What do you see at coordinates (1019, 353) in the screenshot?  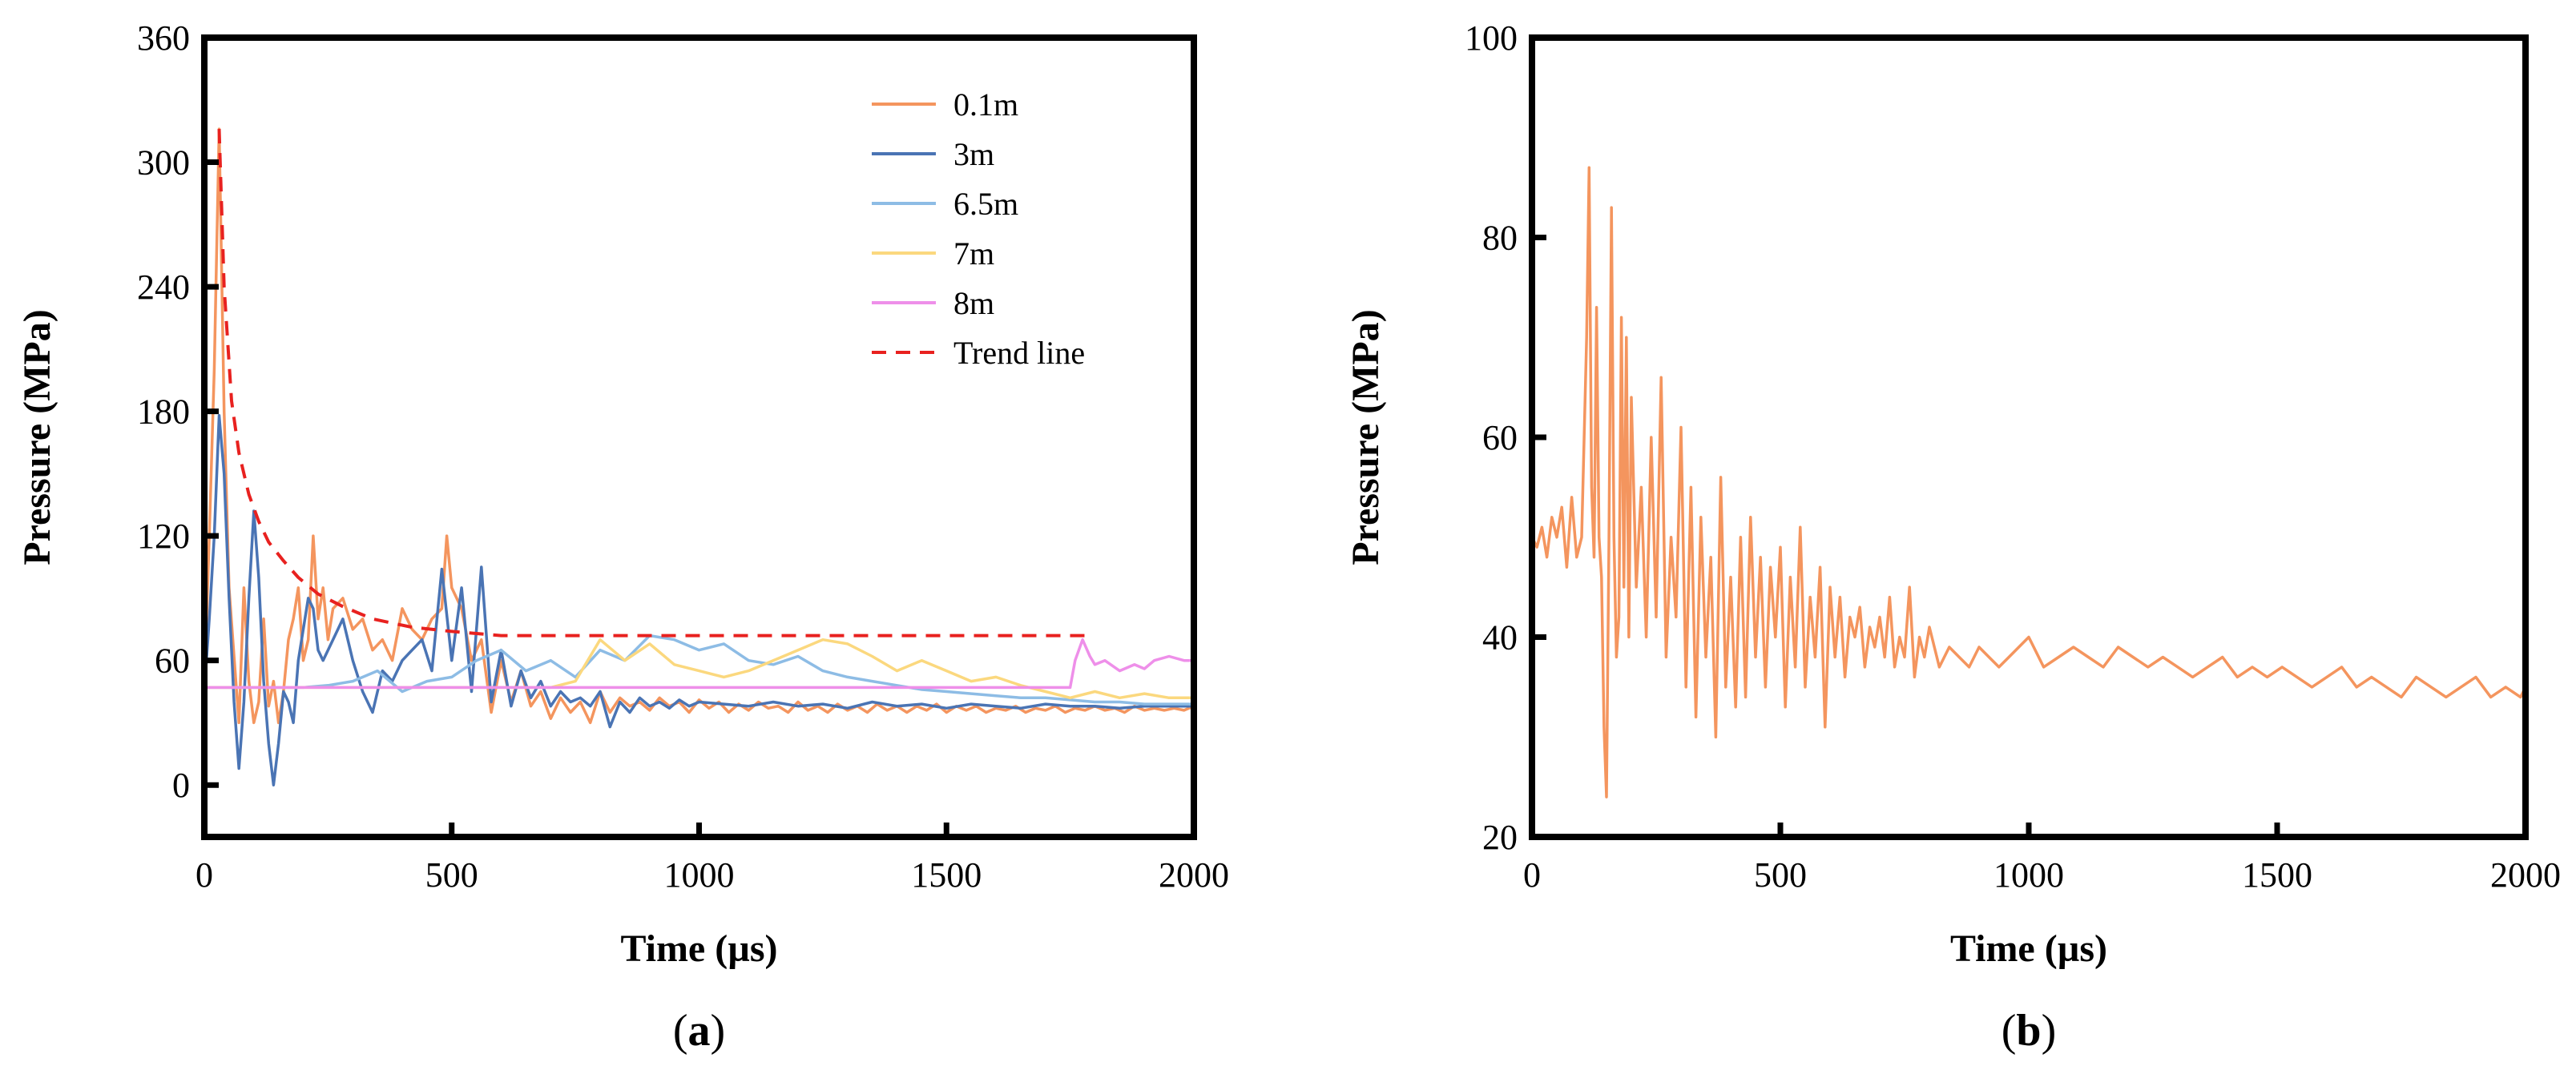 I see `legend-label: Trend line` at bounding box center [1019, 353].